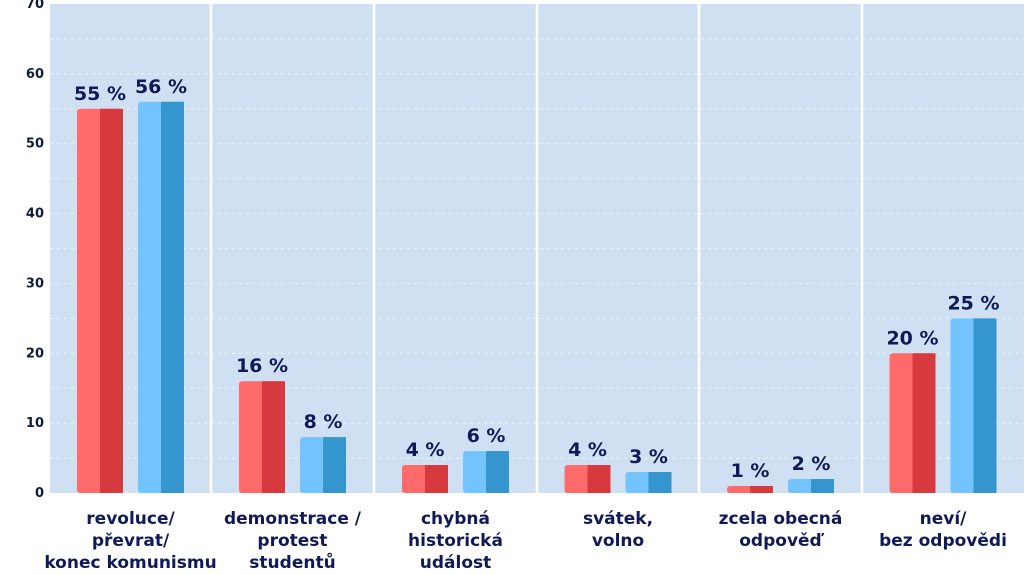 The image size is (1024, 575). I want to click on value-label: 3 %, so click(648, 457).